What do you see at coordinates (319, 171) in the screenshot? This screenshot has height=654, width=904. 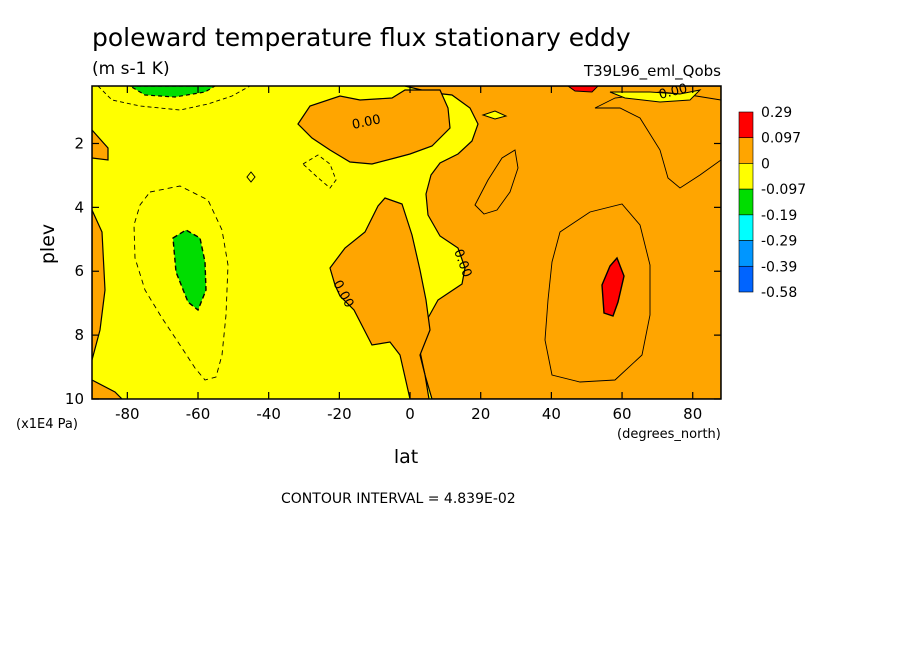 I see `dashed-contour-small` at bounding box center [319, 171].